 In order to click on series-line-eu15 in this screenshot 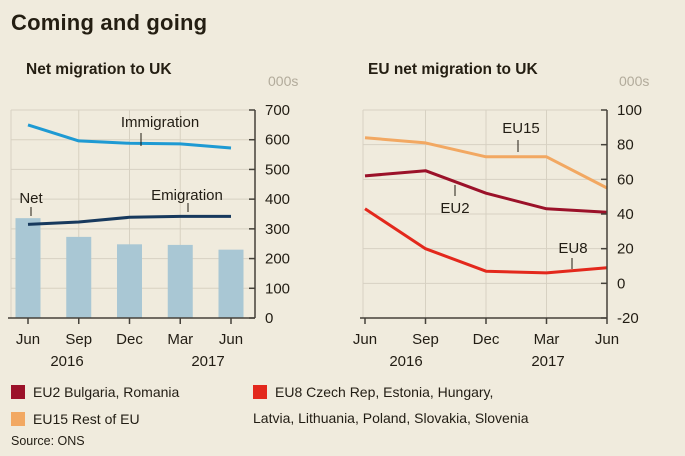, I will do `click(486, 163)`.